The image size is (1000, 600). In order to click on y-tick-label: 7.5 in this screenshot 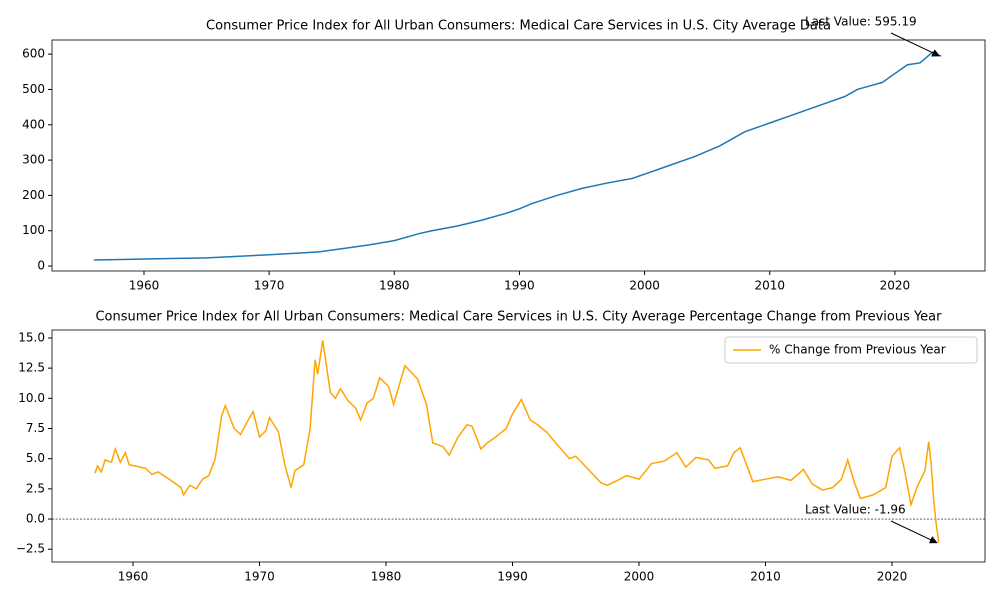, I will do `click(35, 428)`.